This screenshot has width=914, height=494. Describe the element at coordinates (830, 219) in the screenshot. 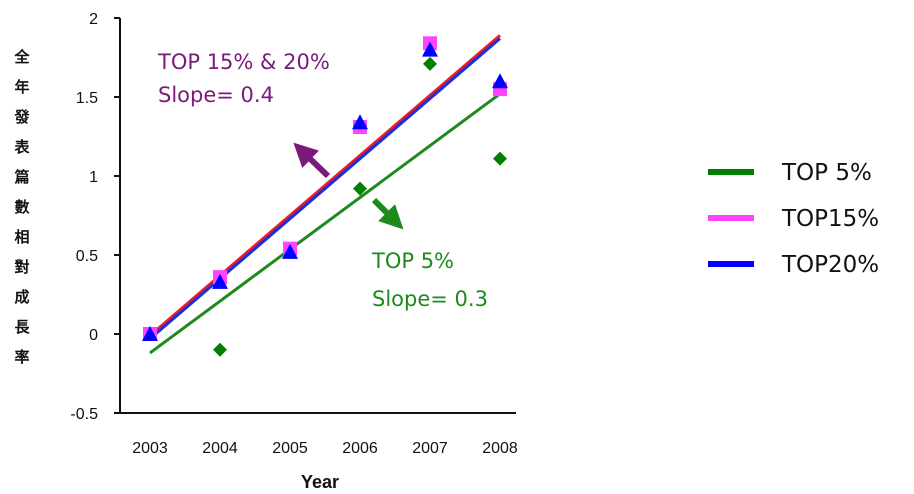

I see `legend-label-top15: TOP15%` at that location.